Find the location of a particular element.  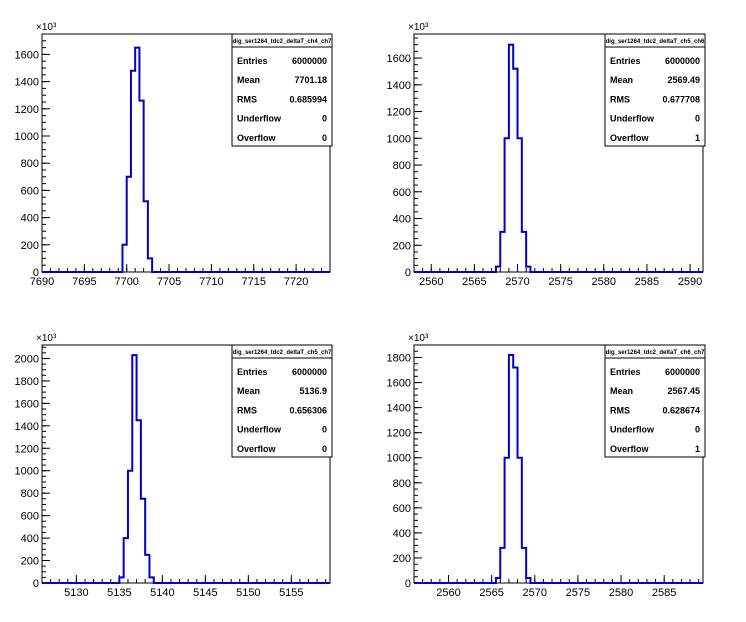

x-tick-label: 7705 is located at coordinates (169, 282).